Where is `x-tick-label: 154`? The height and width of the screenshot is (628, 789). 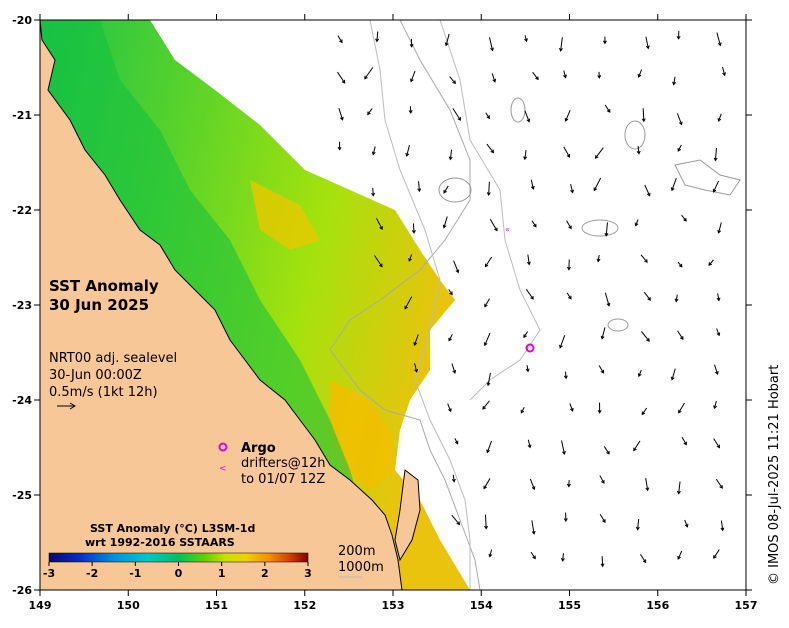 x-tick-label: 154 is located at coordinates (481, 605).